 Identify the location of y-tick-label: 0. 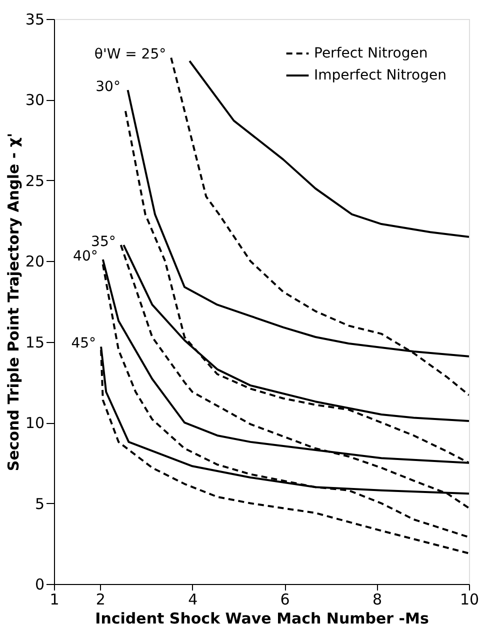
(39, 585).